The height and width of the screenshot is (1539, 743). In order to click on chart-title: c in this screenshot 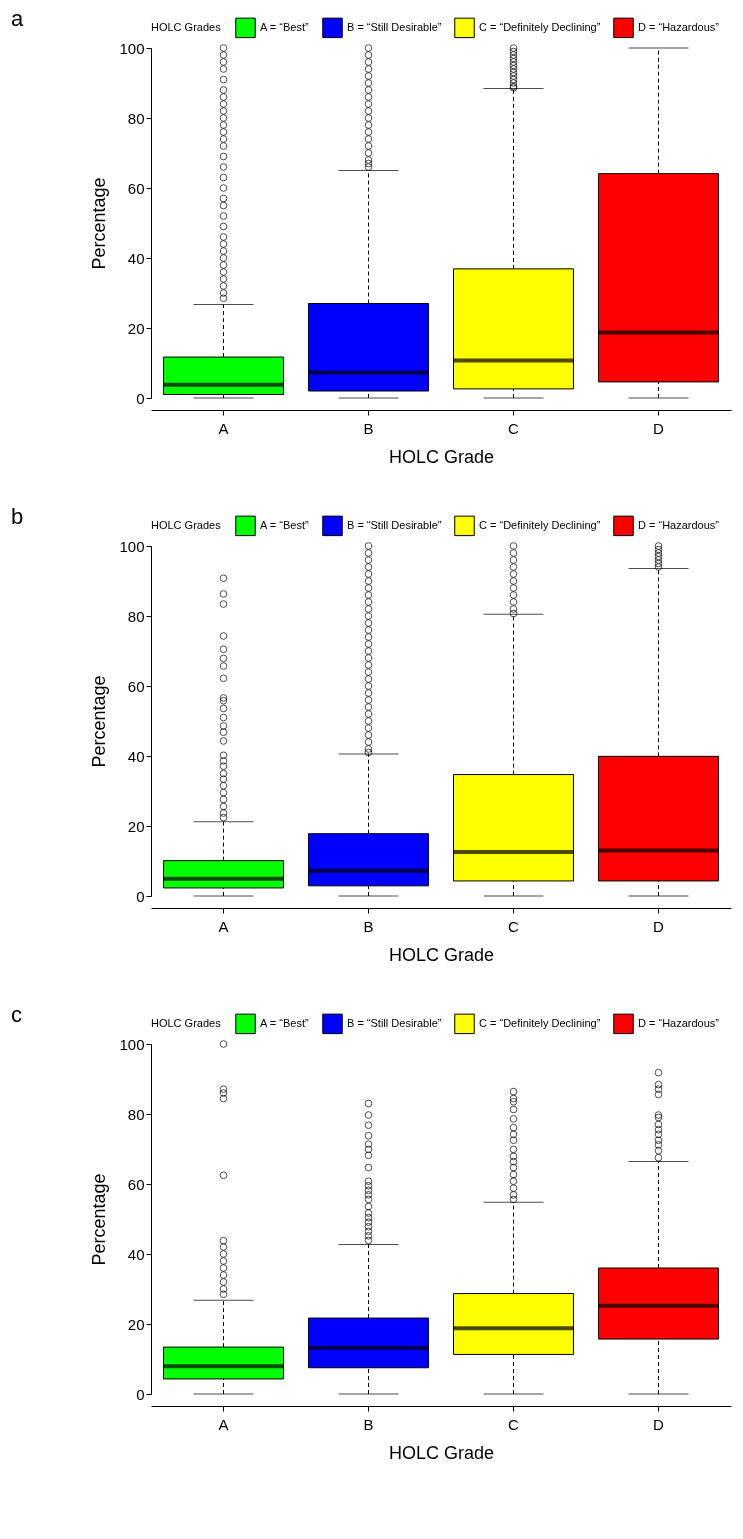, I will do `click(16, 1014)`.